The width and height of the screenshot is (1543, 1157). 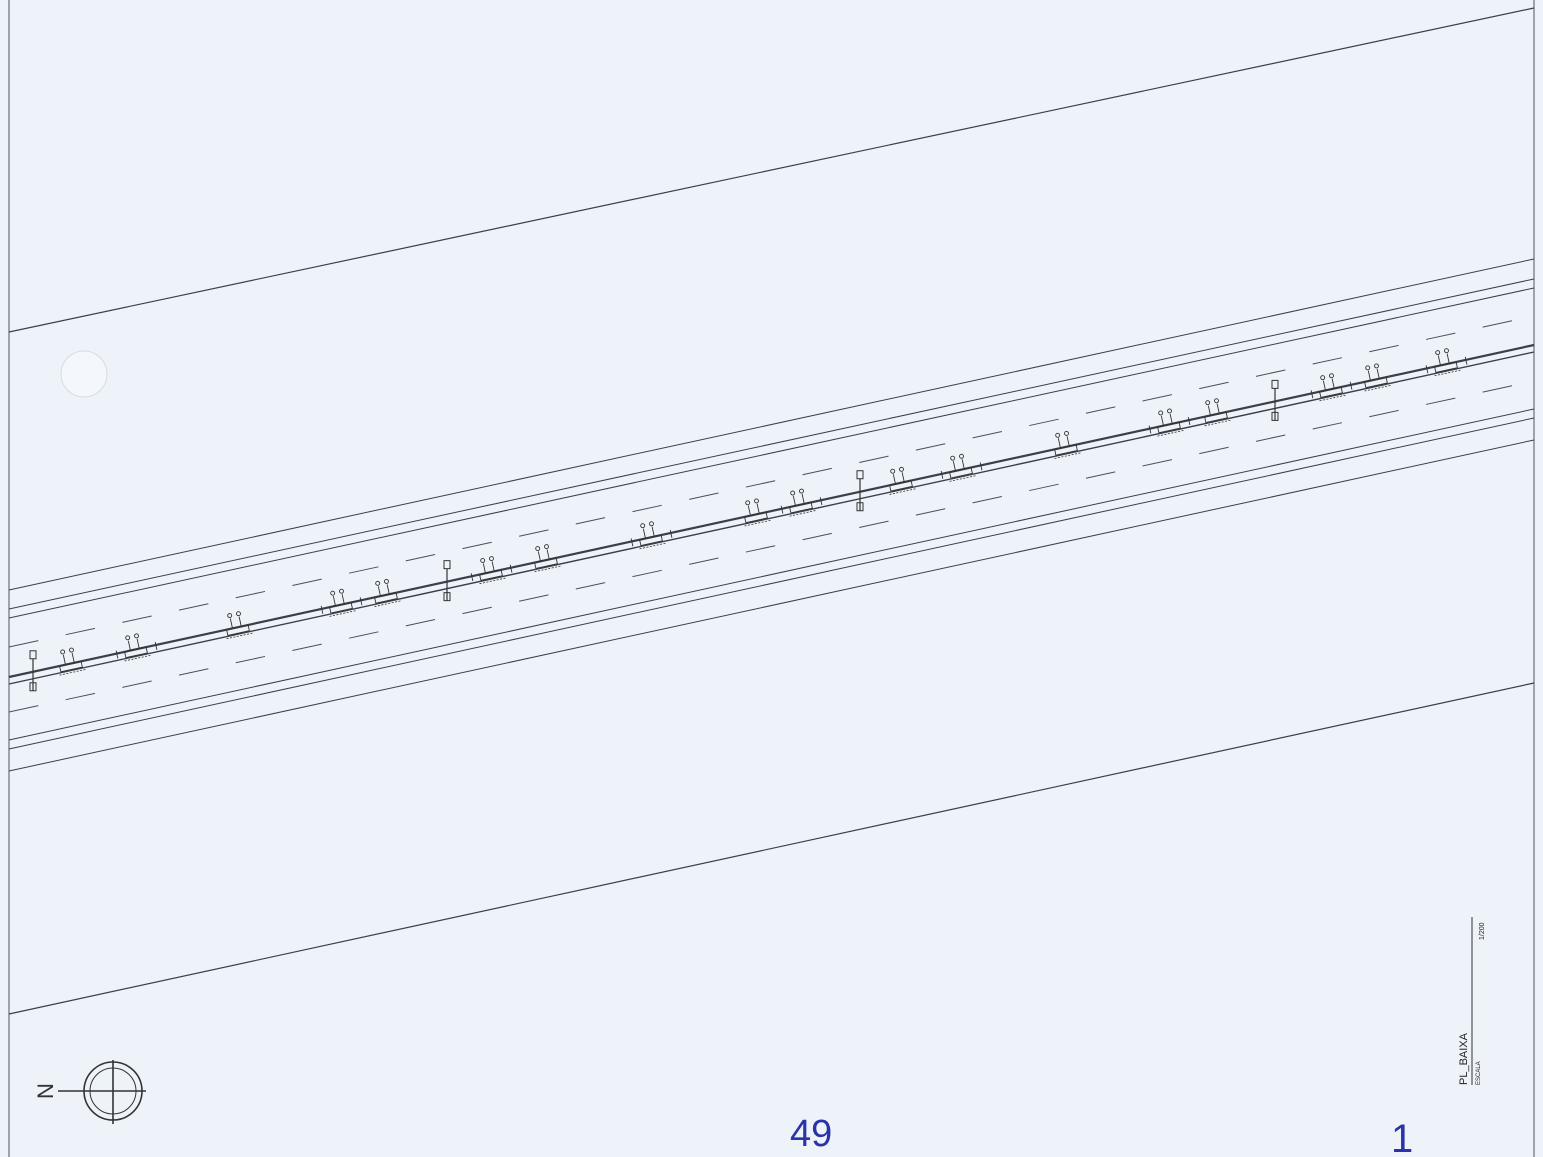 What do you see at coordinates (1464, 1058) in the screenshot?
I see `drawing-name: PL_BAIXA` at bounding box center [1464, 1058].